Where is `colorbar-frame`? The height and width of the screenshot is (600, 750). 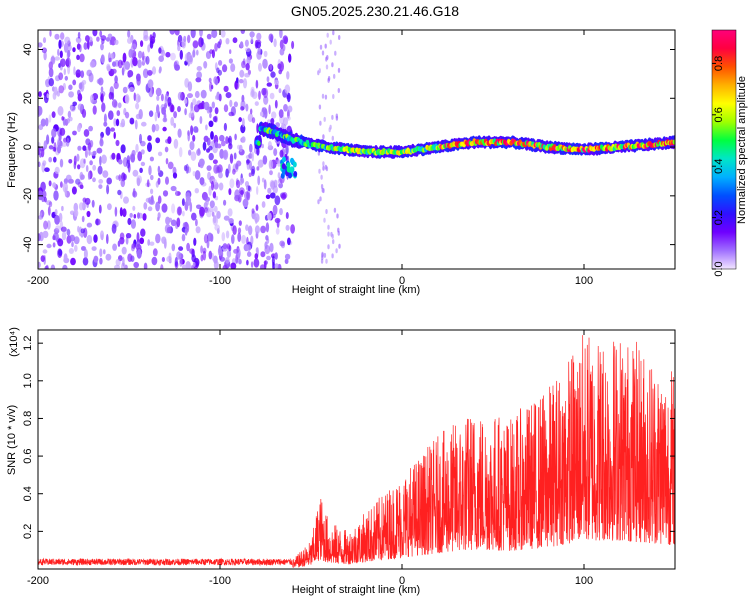 colorbar-frame is located at coordinates (724, 149).